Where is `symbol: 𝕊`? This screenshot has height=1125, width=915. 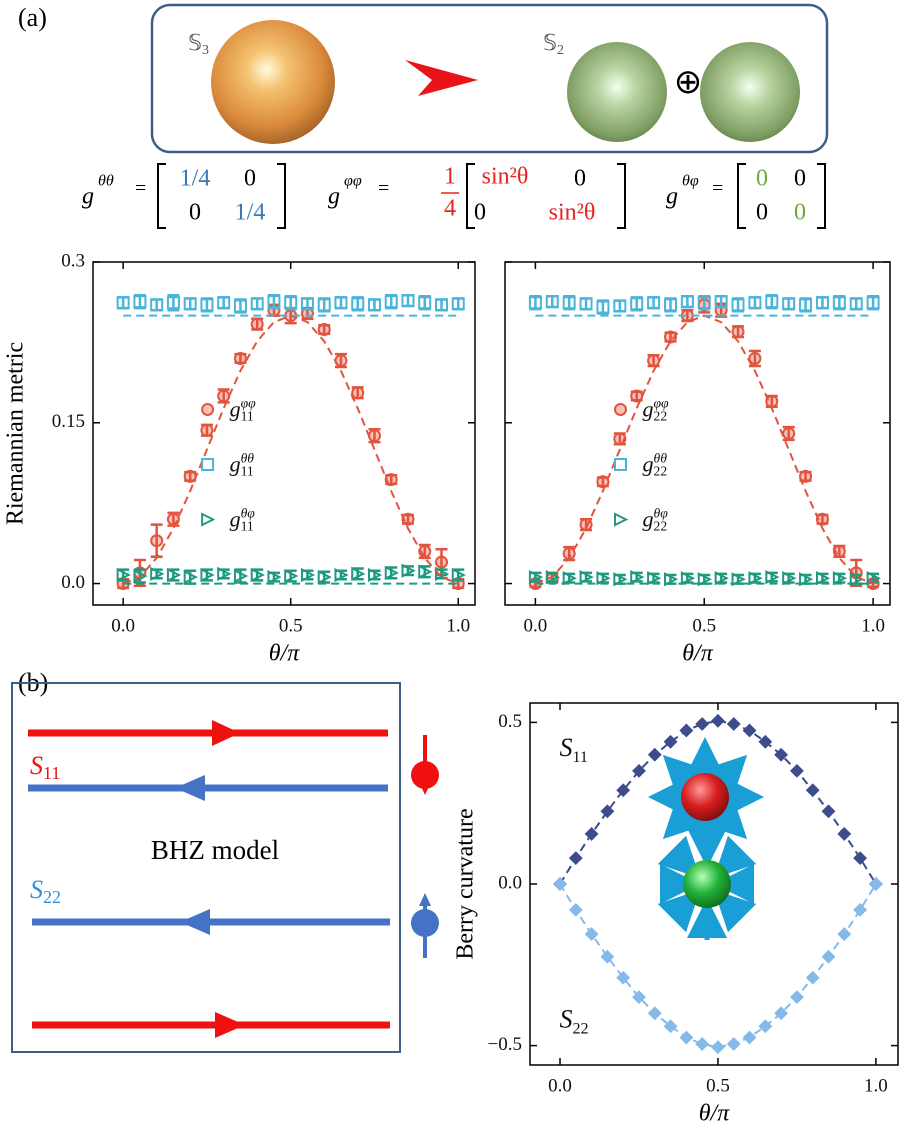
symbol: 𝕊 is located at coordinates (195, 42).